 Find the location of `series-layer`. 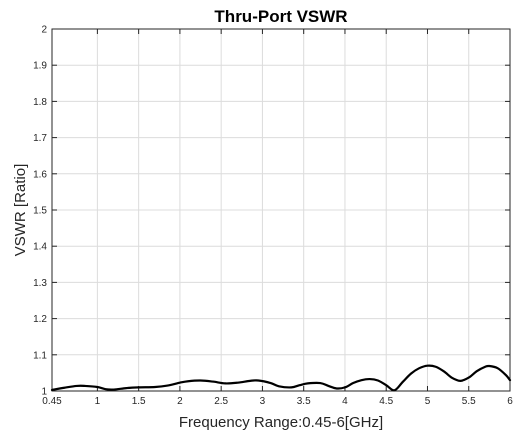

series-layer is located at coordinates (281, 378).